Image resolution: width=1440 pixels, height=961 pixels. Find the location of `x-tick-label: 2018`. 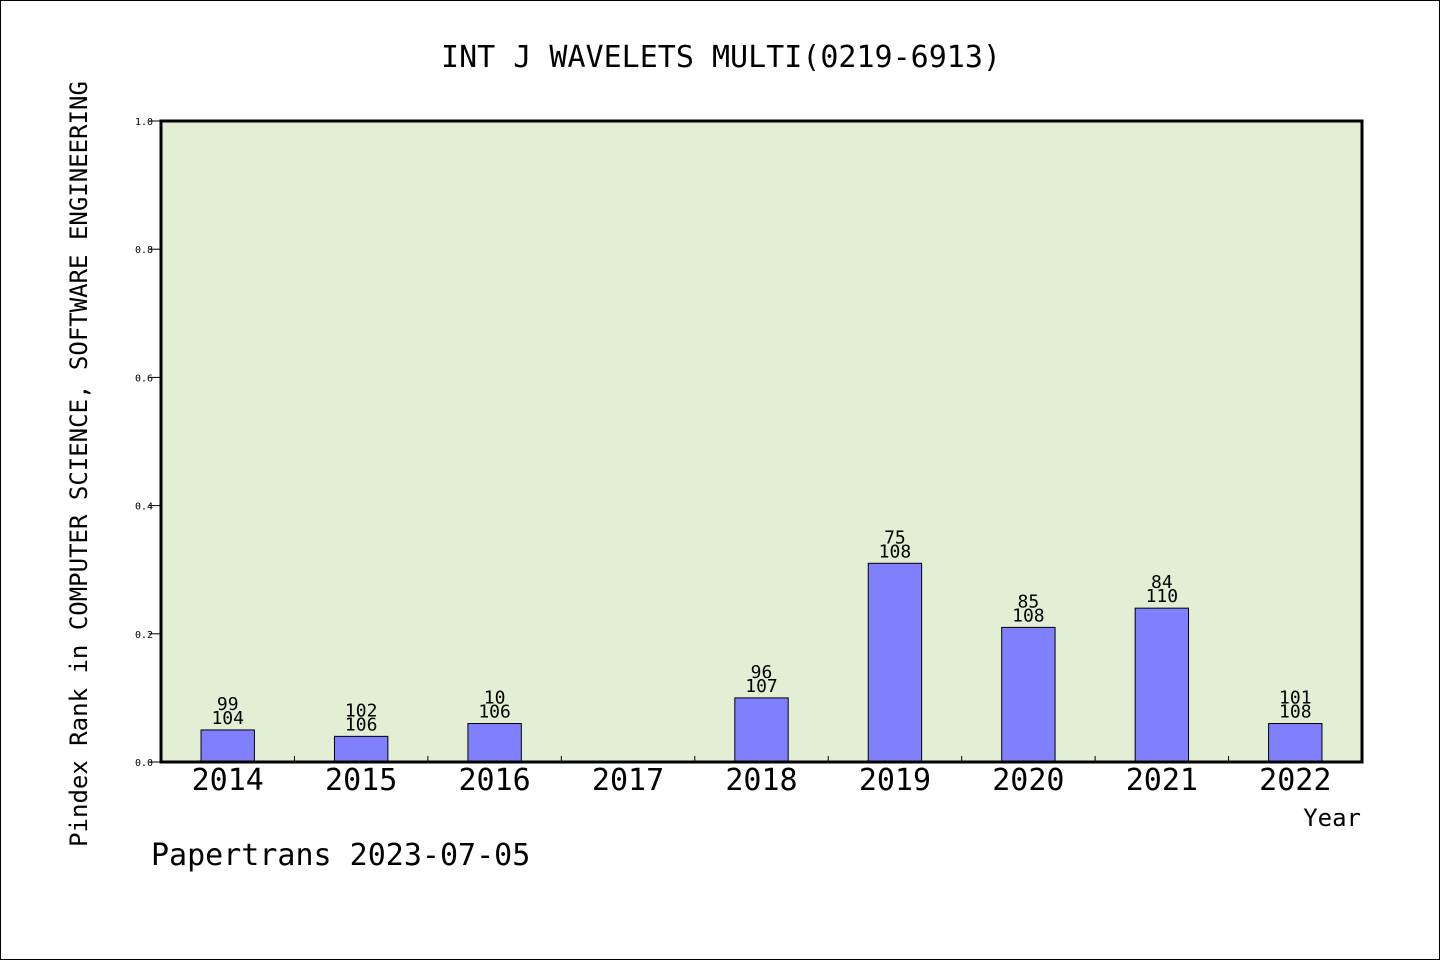

x-tick-label: 2018 is located at coordinates (761, 780).